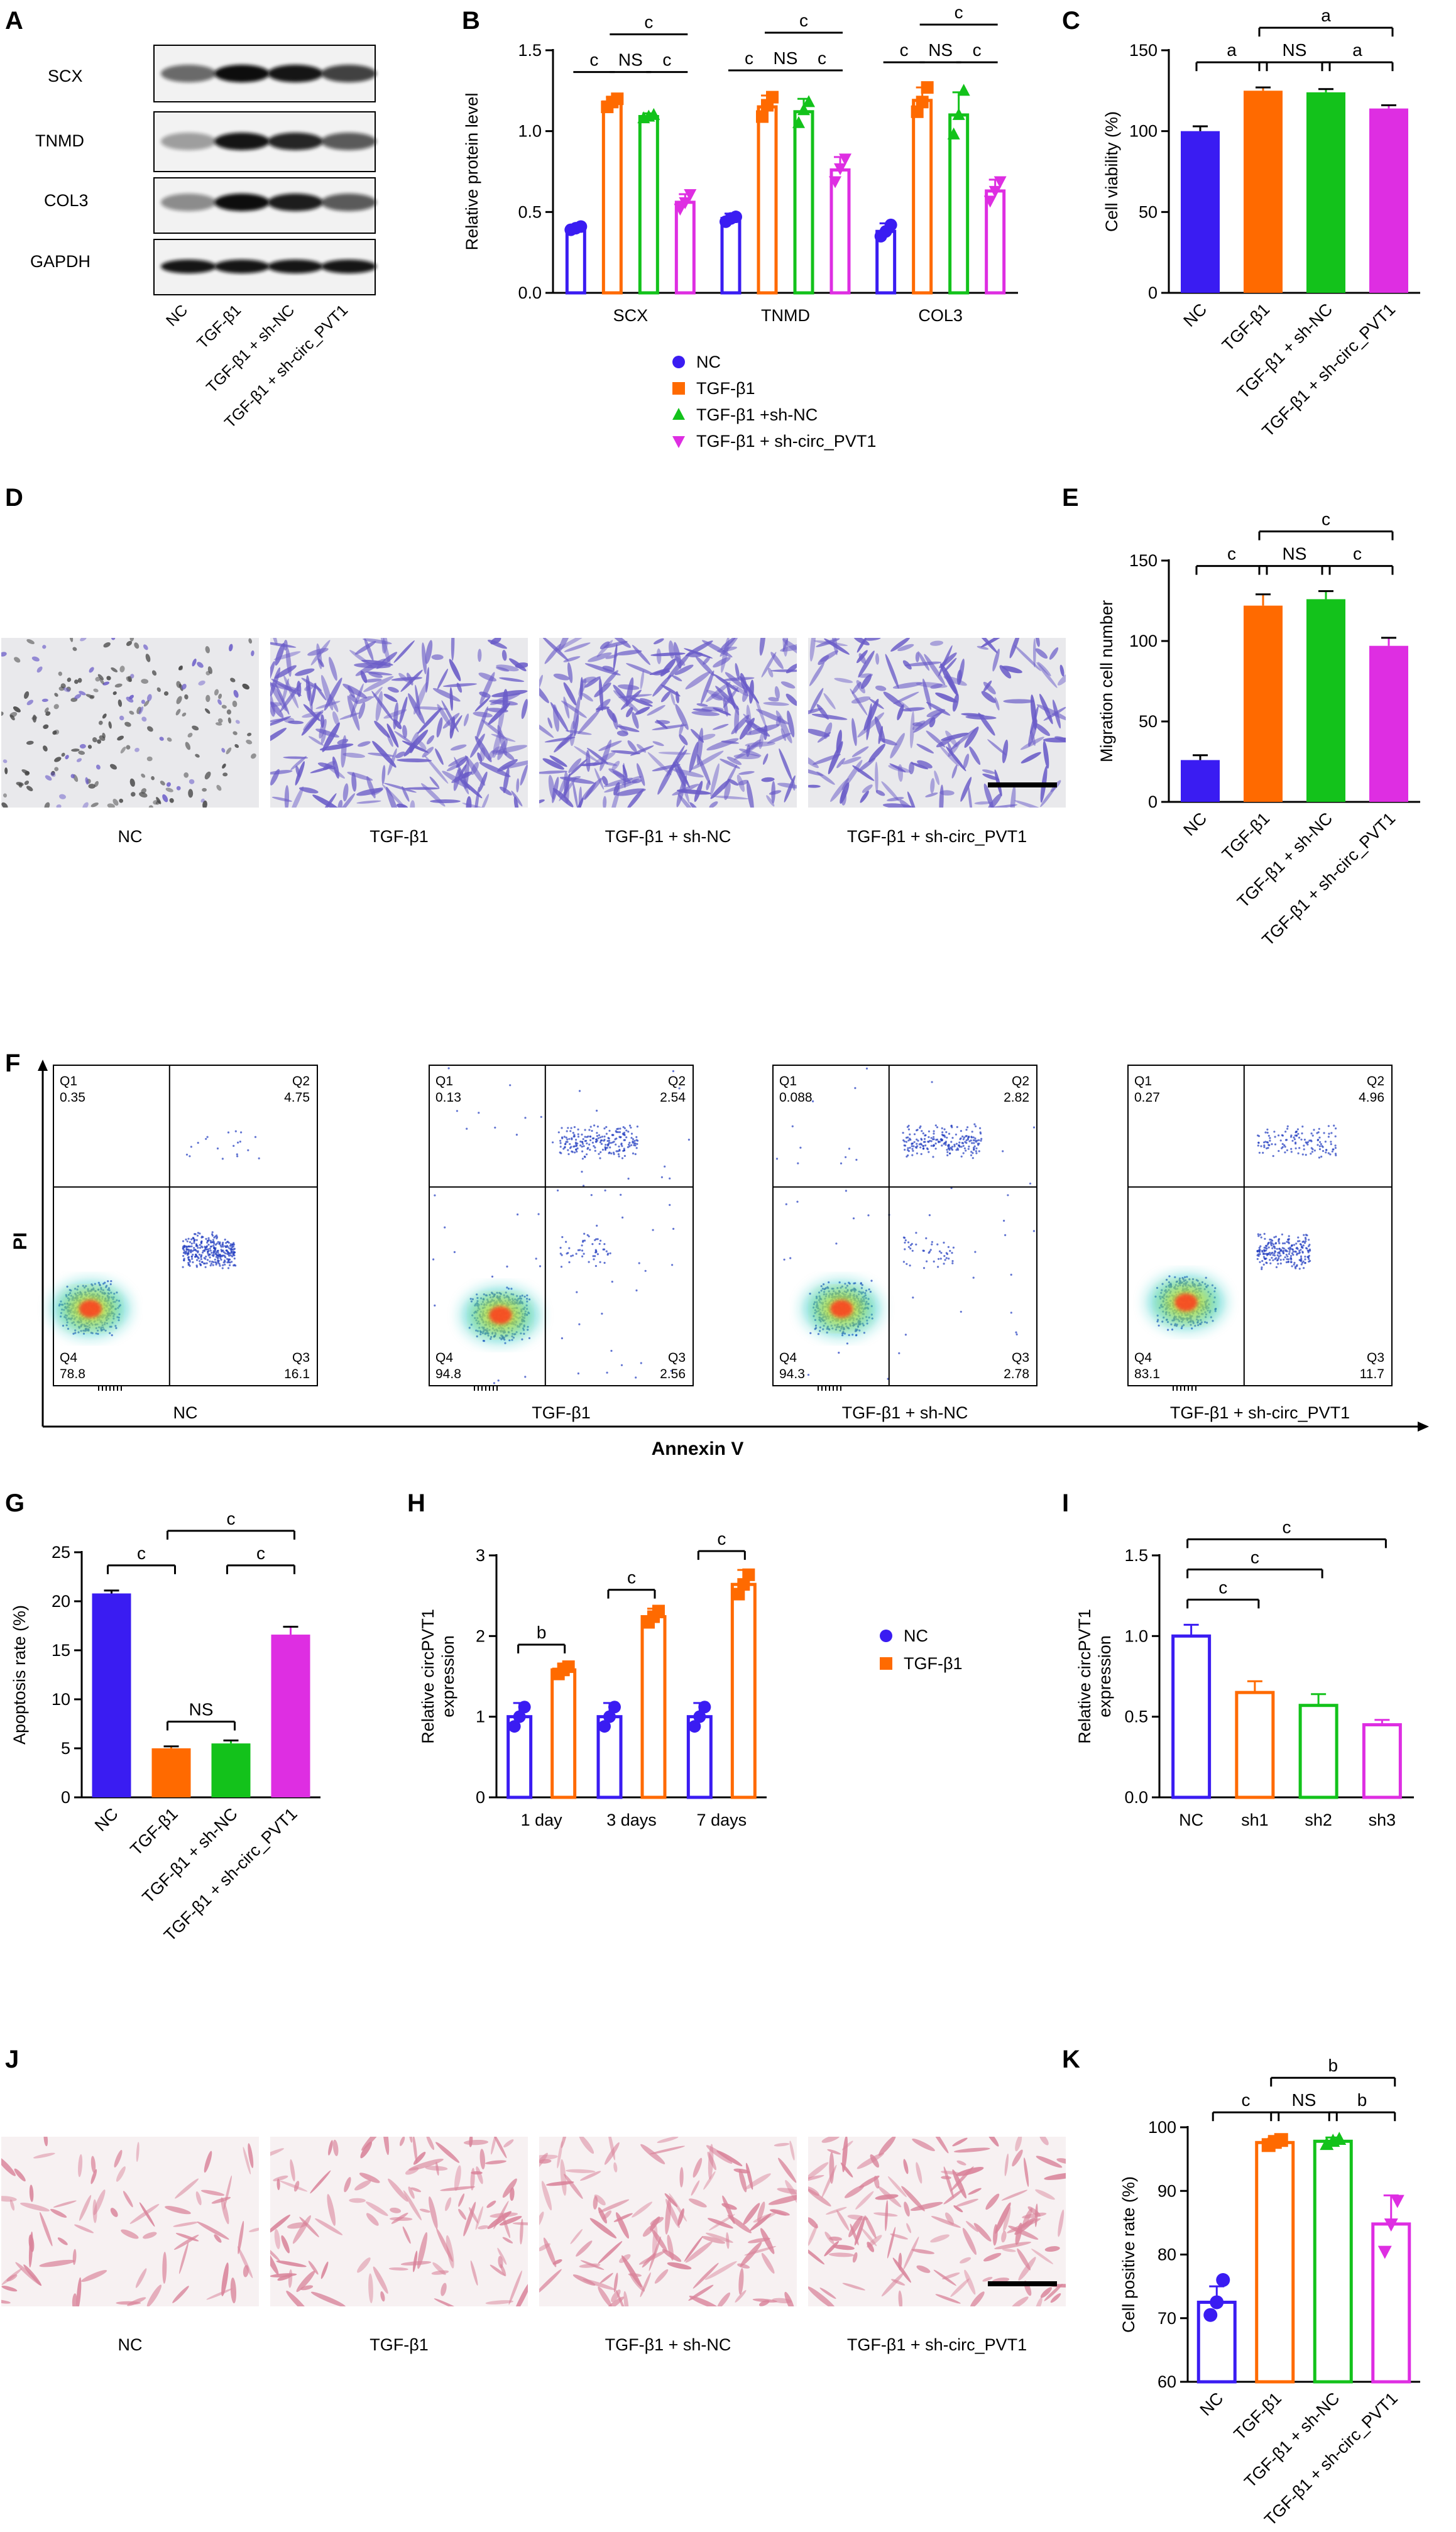 This screenshot has width=1456, height=2532. What do you see at coordinates (678, 442) in the screenshot?
I see `legend-marker` at bounding box center [678, 442].